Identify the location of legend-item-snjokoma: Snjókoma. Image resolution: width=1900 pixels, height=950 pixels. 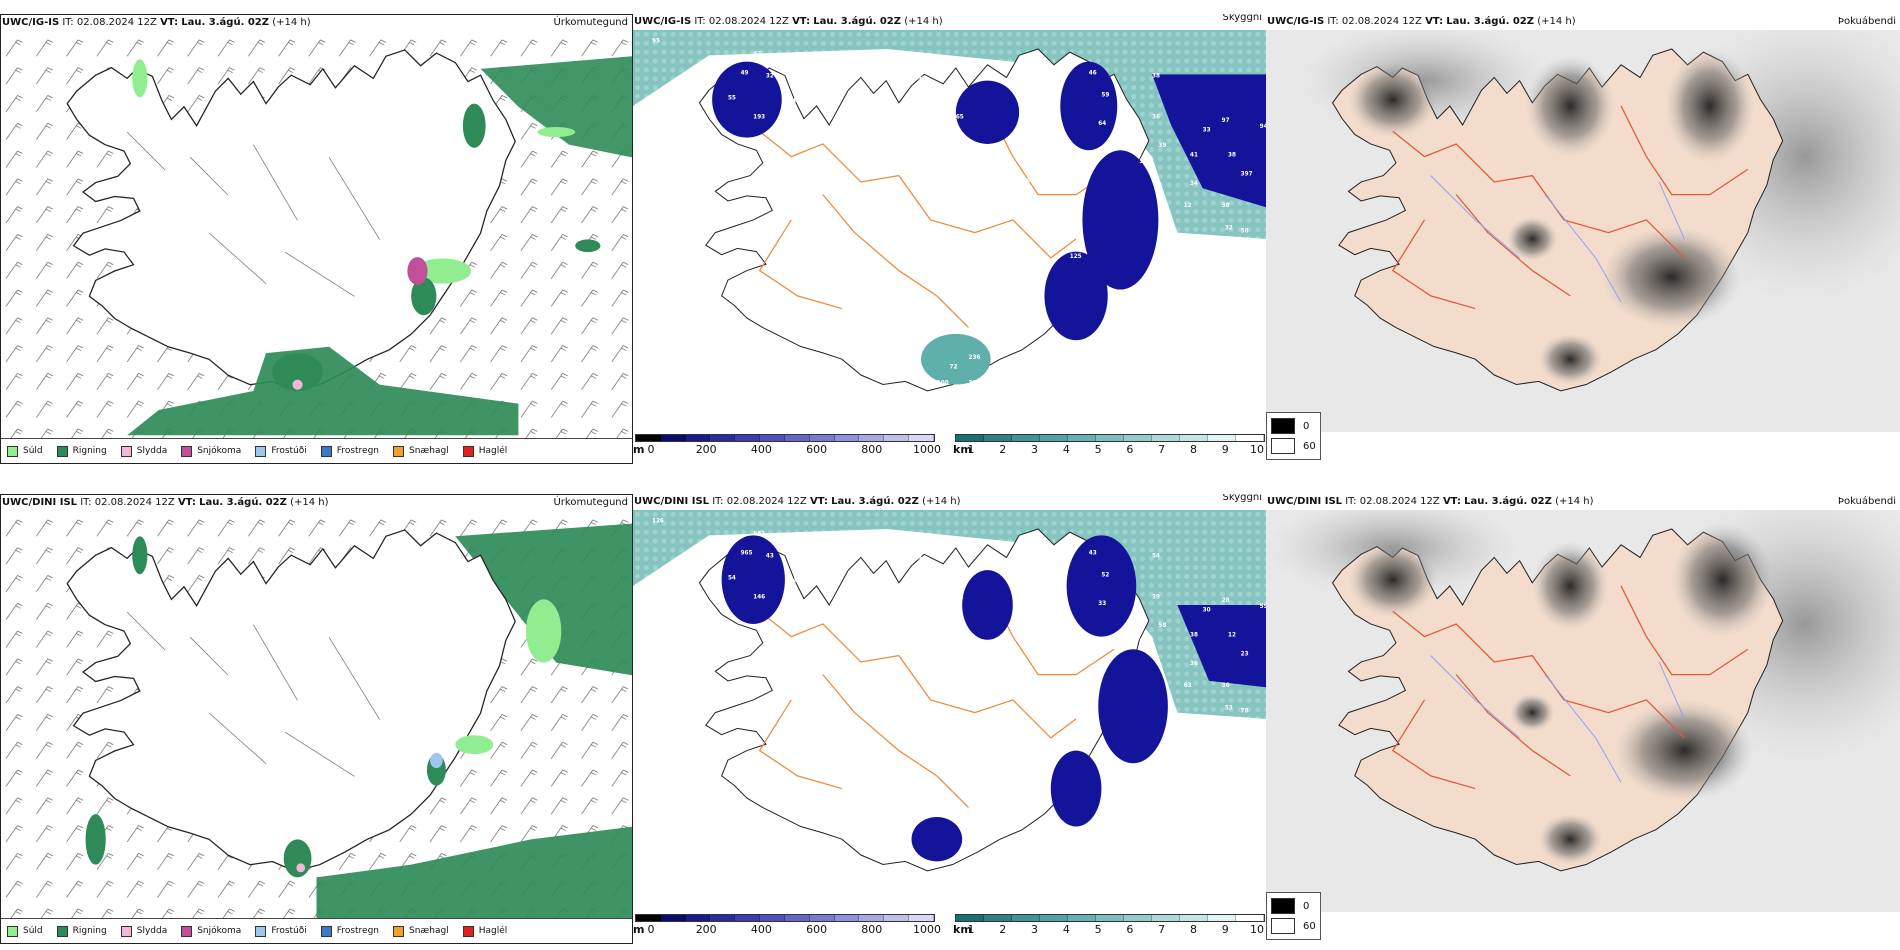
(211, 931).